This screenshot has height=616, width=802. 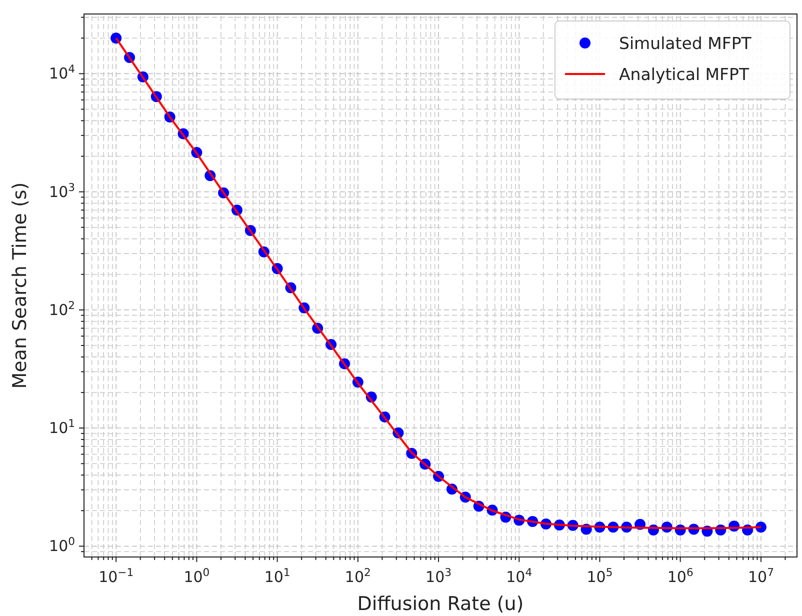 I want to click on legend-label: Simulated MFPT, so click(x=685, y=43).